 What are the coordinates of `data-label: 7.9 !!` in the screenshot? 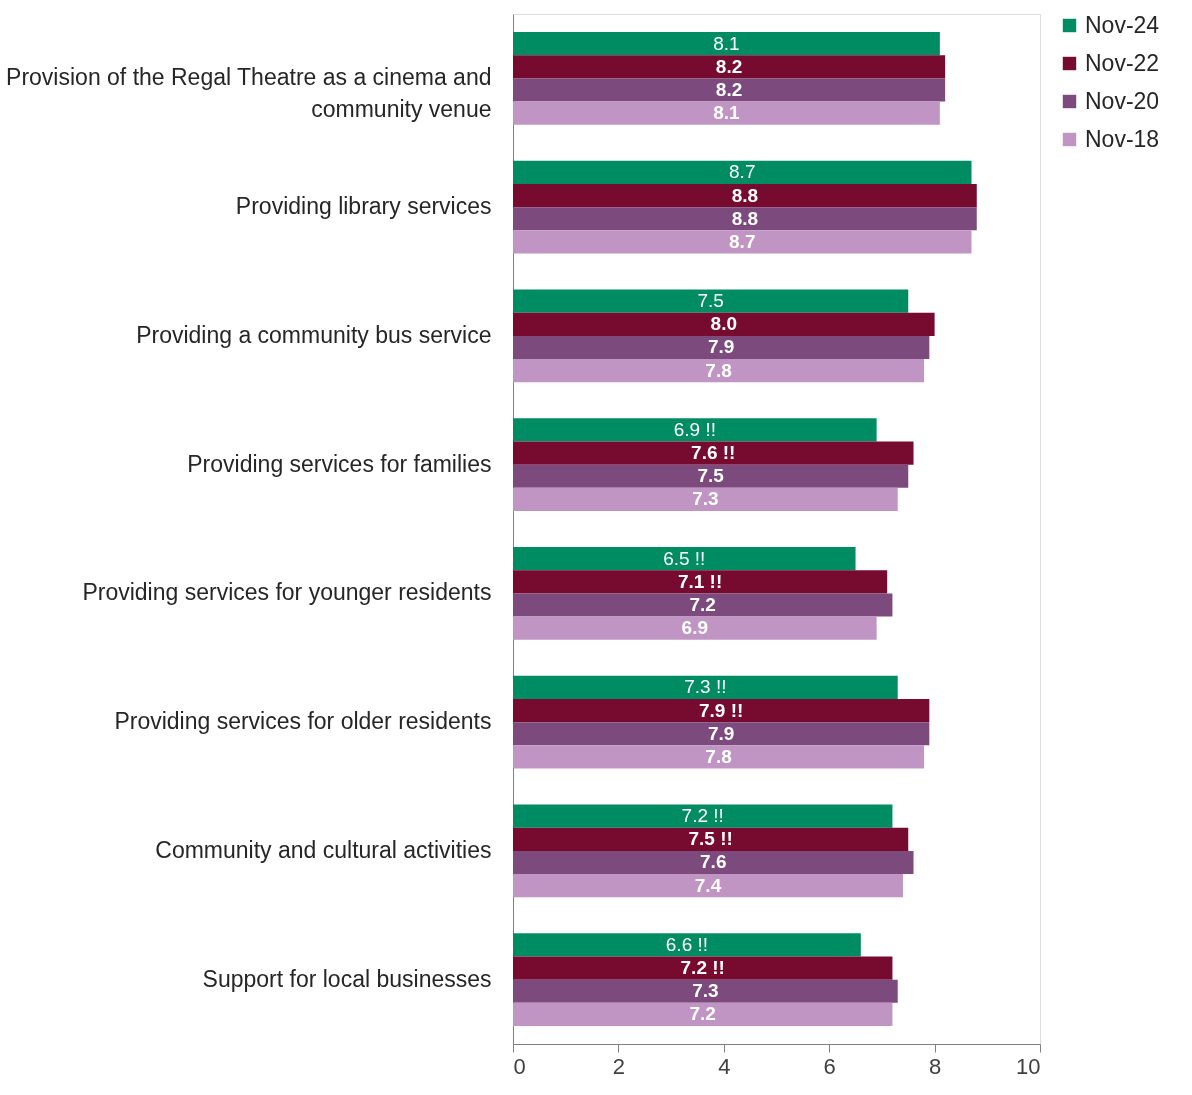 It's located at (721, 710).